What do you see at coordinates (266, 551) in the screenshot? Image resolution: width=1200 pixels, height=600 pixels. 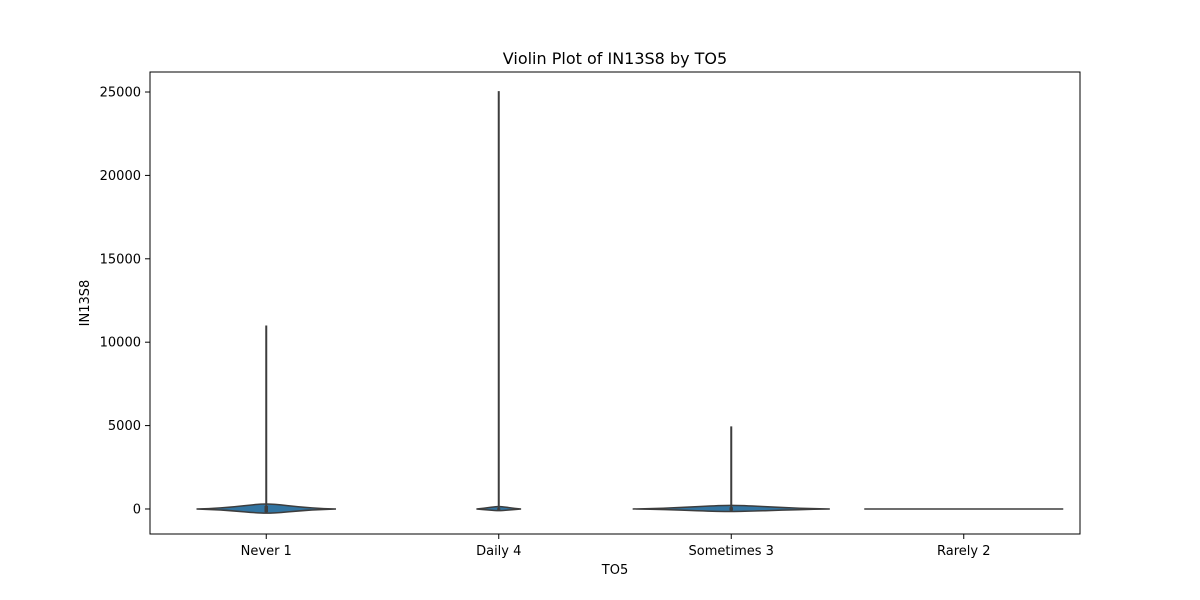 I see `x-tick-label: Never 1` at bounding box center [266, 551].